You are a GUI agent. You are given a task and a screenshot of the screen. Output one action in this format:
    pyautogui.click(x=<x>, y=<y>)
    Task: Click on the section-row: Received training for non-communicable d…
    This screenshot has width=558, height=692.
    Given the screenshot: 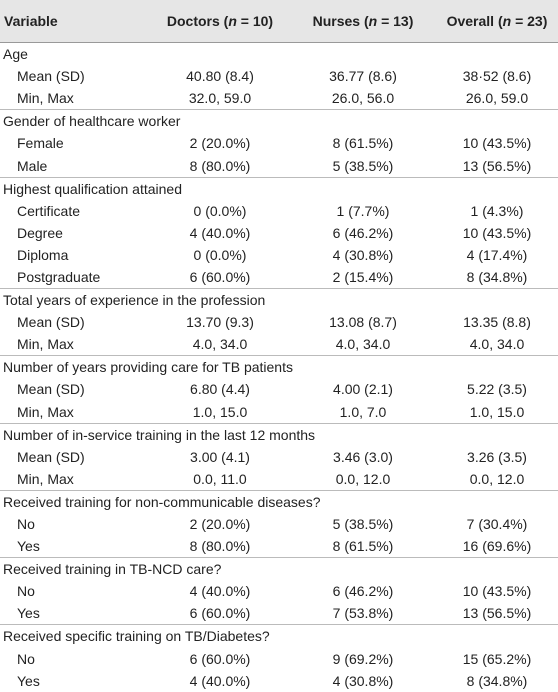 What is the action you would take?
    pyautogui.click(x=279, y=501)
    